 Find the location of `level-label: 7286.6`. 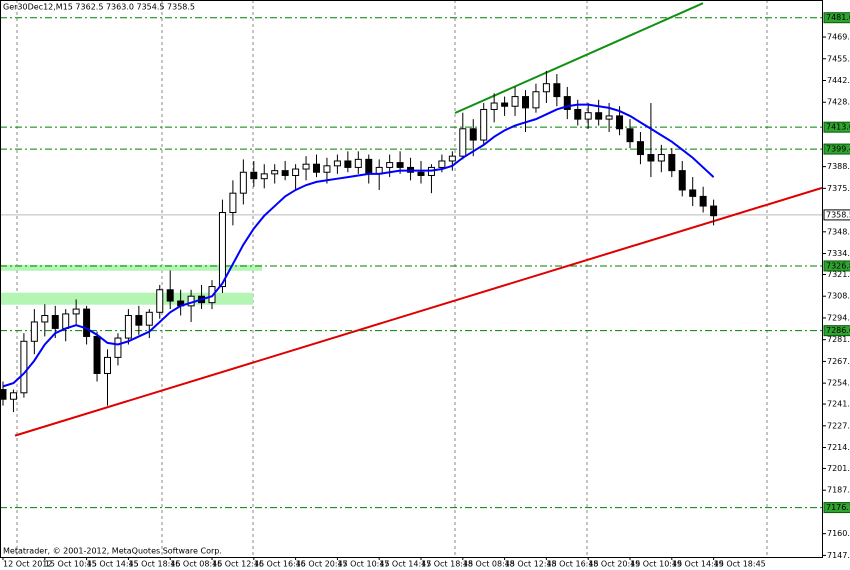

level-label: 7286.6 is located at coordinates (838, 330).